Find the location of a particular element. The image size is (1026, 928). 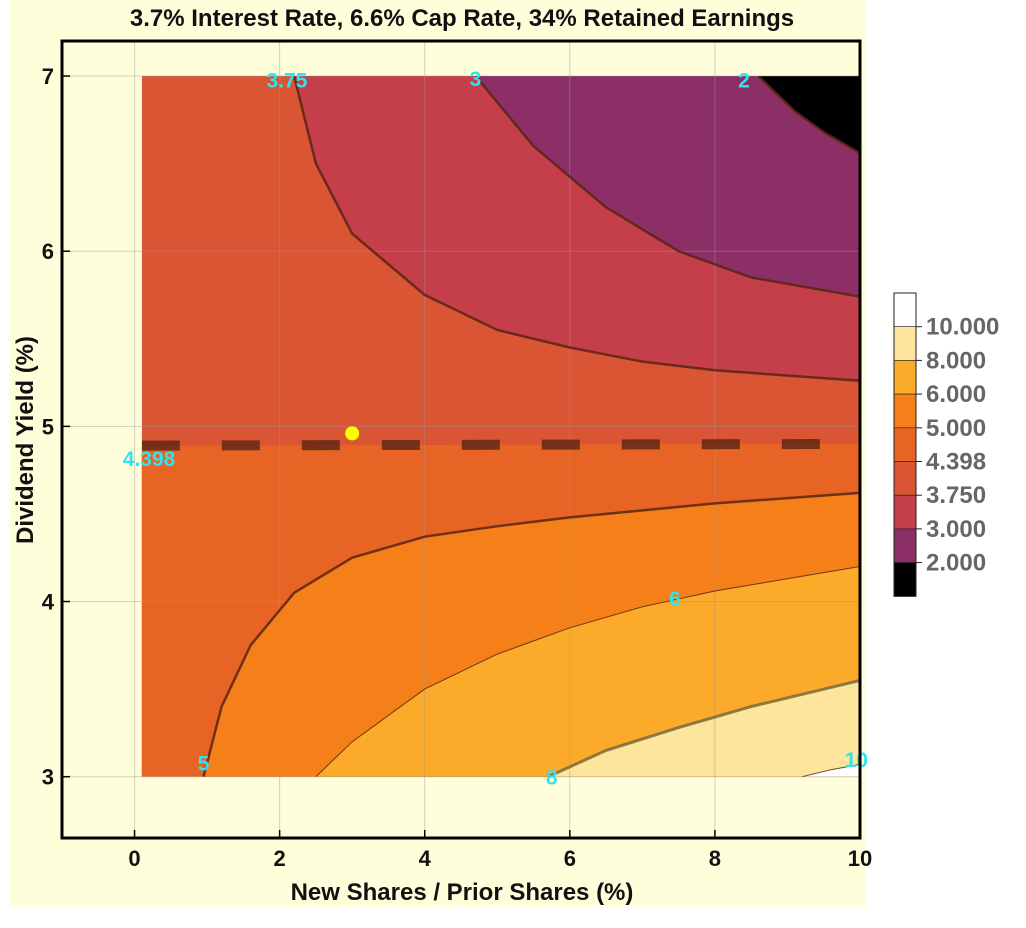

legend-label: 2.000 is located at coordinates (956, 563).